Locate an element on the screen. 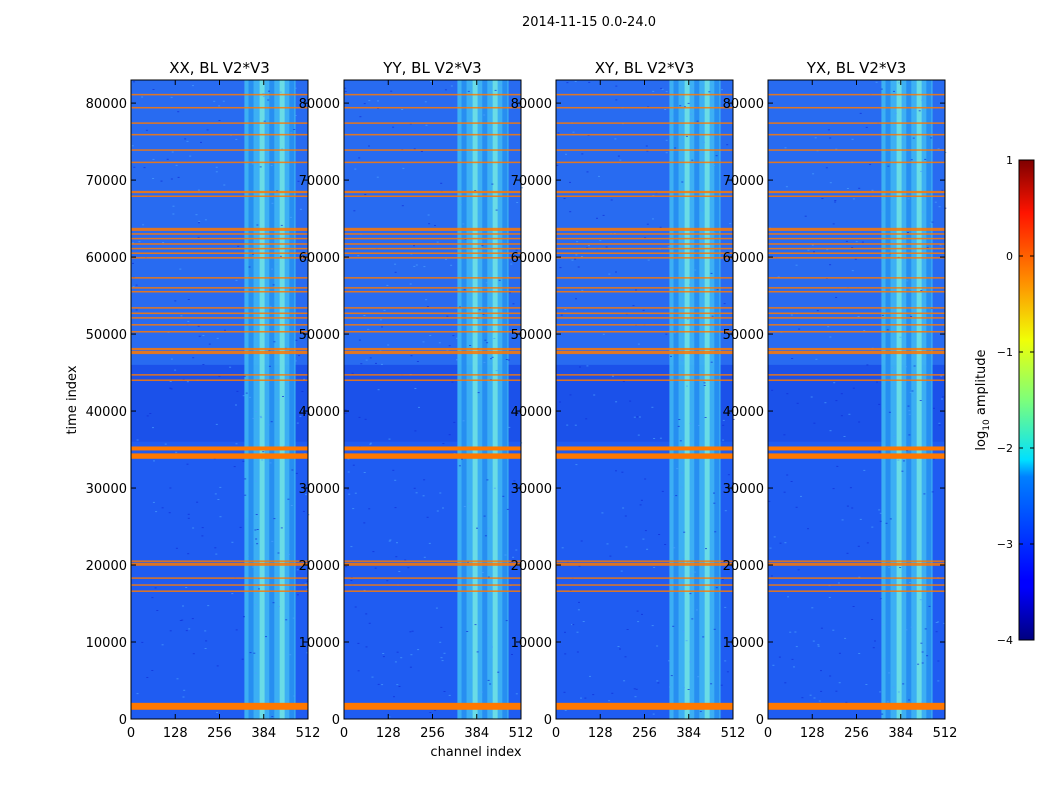 The height and width of the screenshot is (800, 1050). x-tick-label: 384 is located at coordinates (476, 733).